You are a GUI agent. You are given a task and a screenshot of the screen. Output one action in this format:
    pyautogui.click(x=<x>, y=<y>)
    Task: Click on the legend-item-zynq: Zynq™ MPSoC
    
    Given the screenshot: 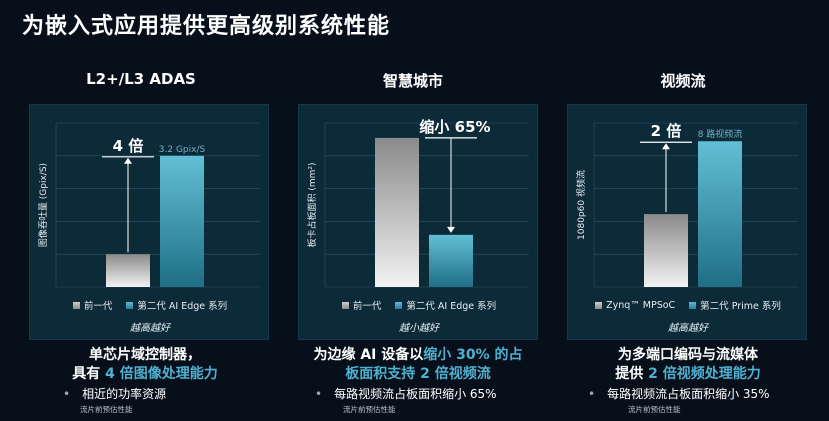 What is the action you would take?
    pyautogui.click(x=635, y=305)
    